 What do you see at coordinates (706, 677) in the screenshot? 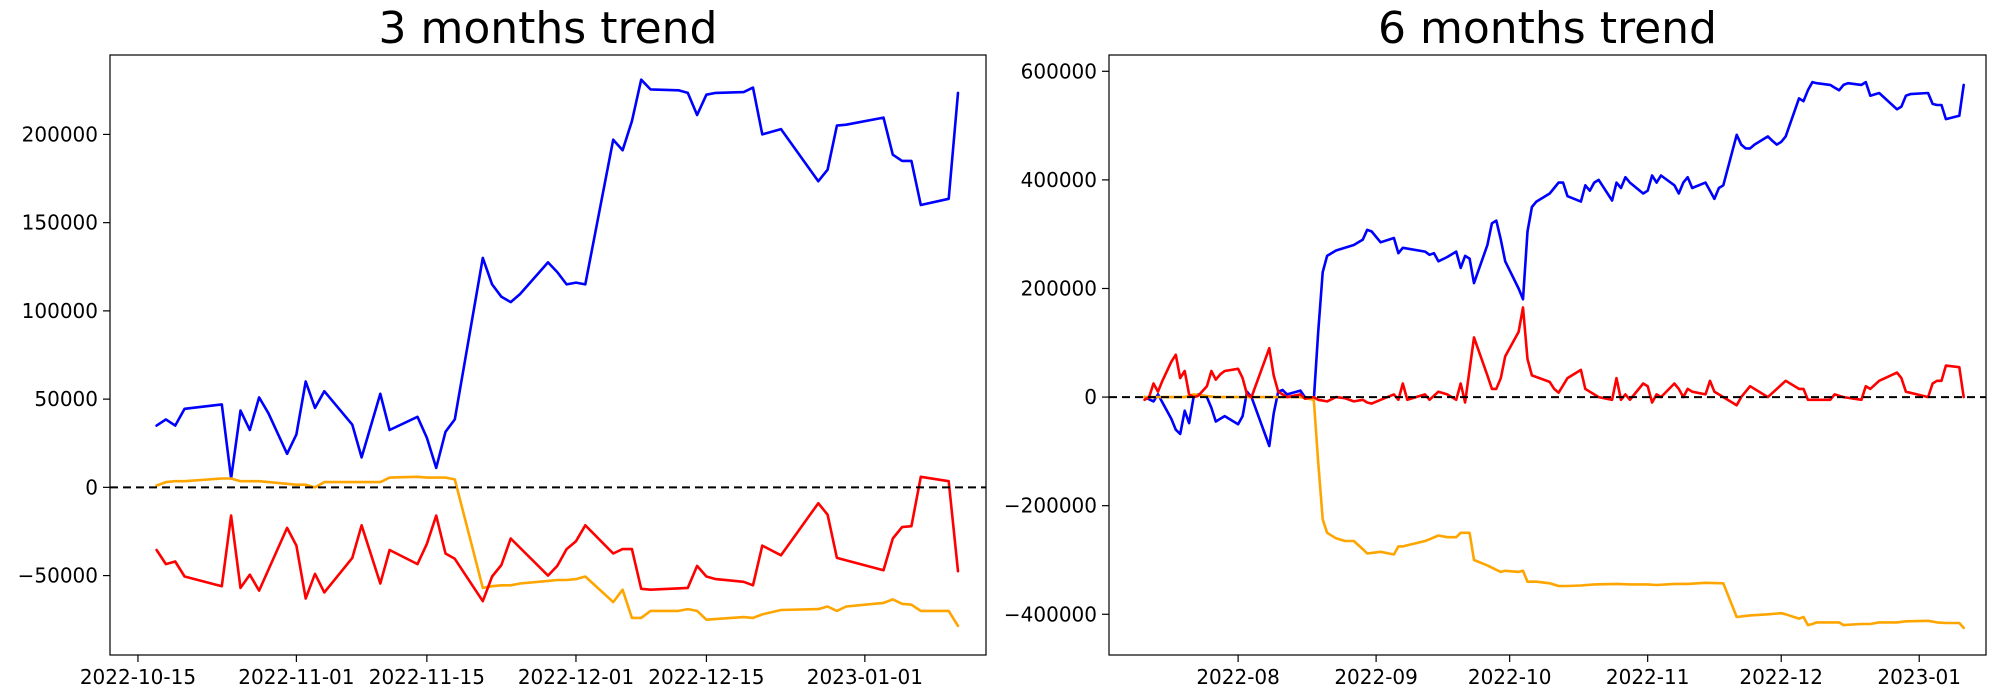
I see `x-tick-label: 2022-12-15` at bounding box center [706, 677].